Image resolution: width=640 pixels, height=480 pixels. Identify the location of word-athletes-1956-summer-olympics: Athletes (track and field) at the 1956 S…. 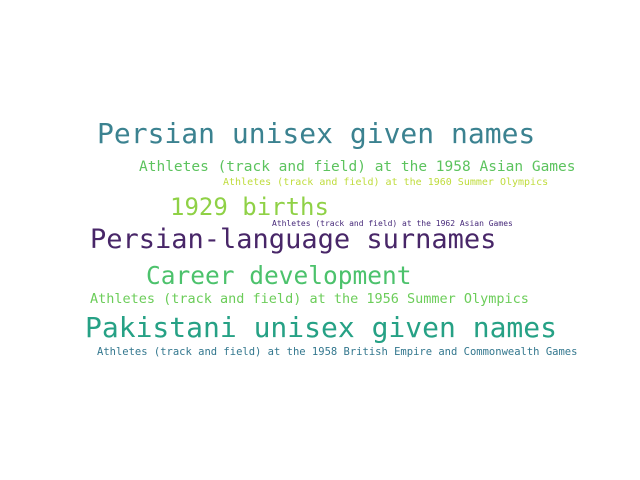
(309, 299).